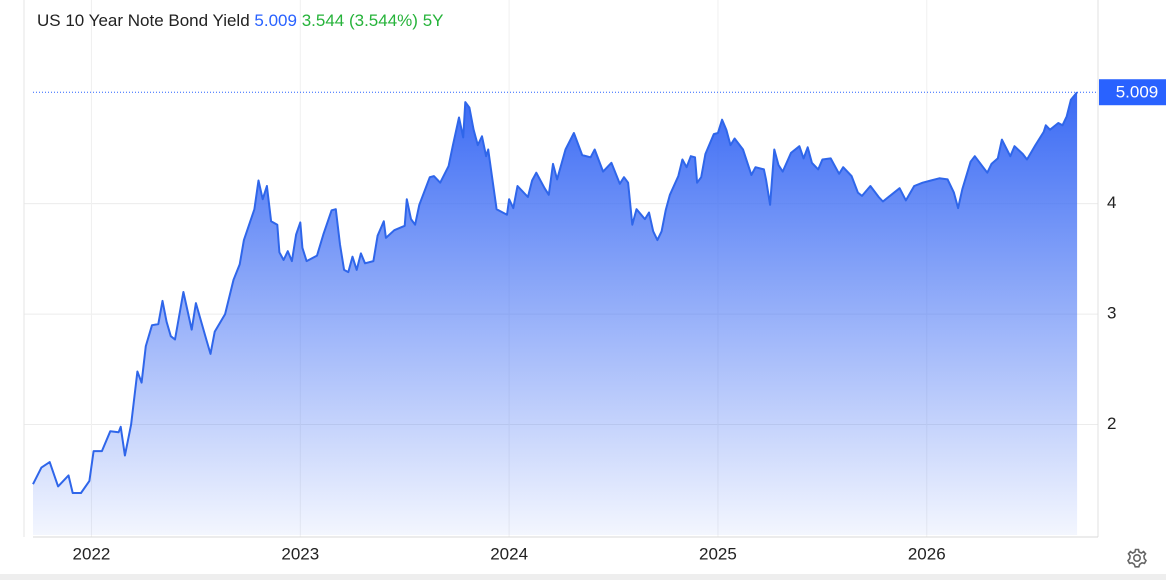 Image resolution: width=1166 pixels, height=580 pixels. What do you see at coordinates (275, 20) in the screenshot?
I see `last-price: 5.009` at bounding box center [275, 20].